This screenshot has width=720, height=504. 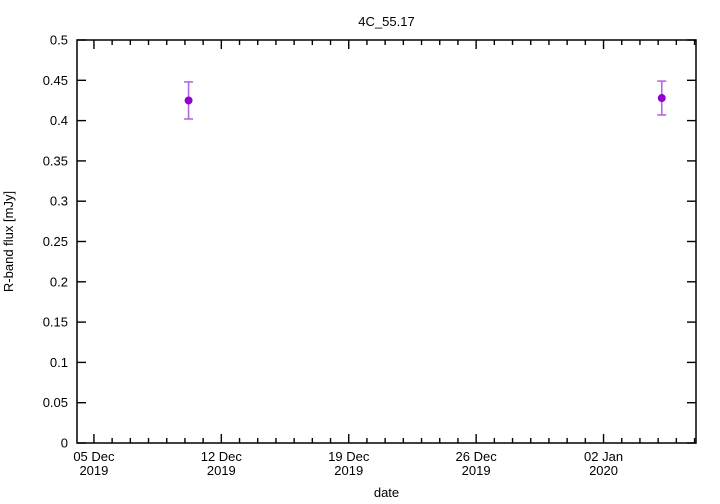 I want to click on y-tick-label: 0.05, so click(x=55, y=402).